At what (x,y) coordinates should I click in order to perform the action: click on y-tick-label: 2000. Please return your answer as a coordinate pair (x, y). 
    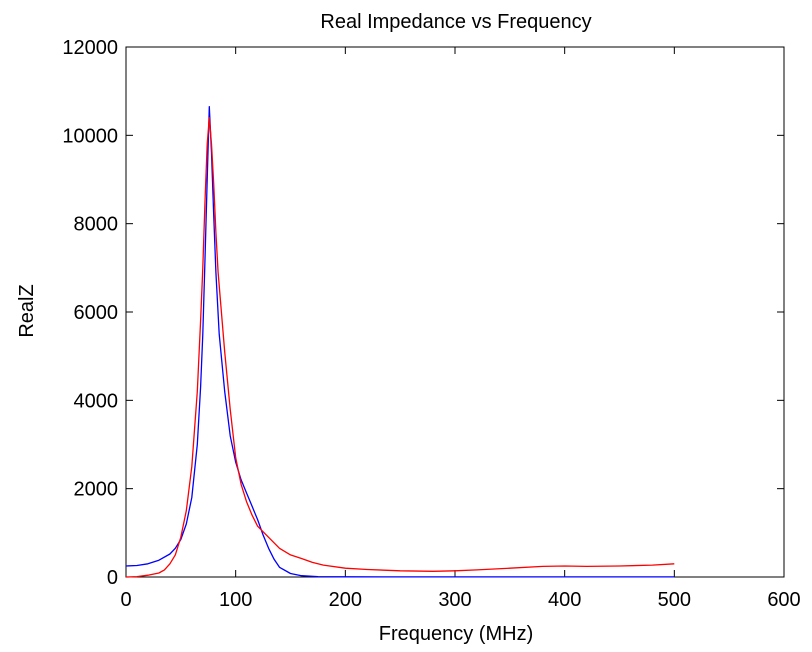
    Looking at the image, I should click on (96, 490).